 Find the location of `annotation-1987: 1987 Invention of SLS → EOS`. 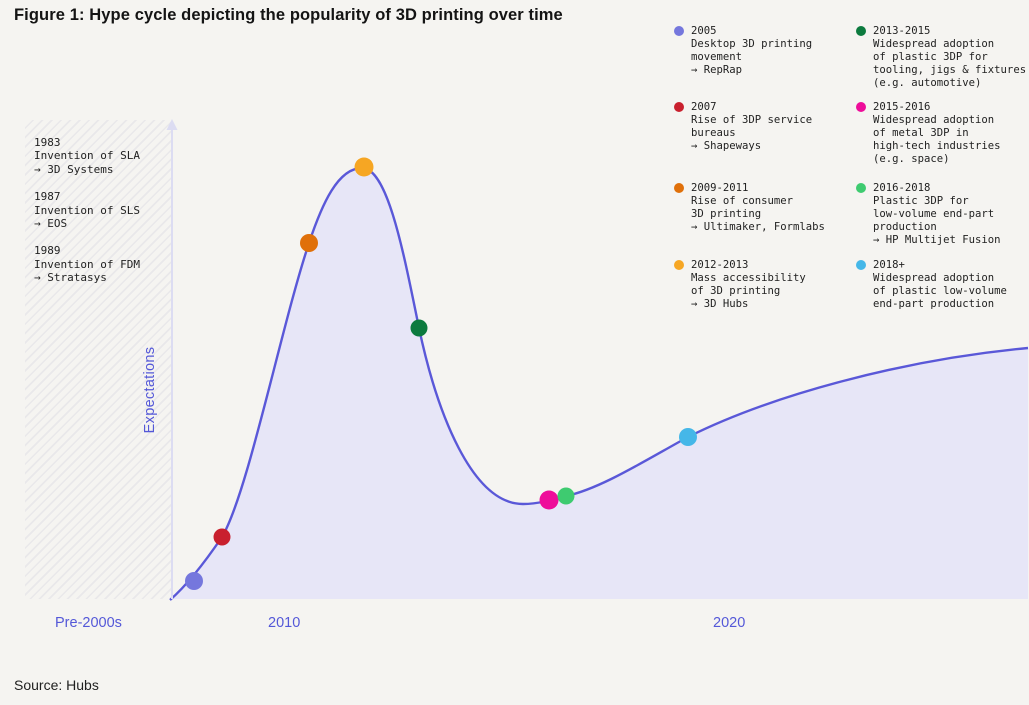

annotation-1987: 1987 Invention of SLS → EOS is located at coordinates (87, 210).